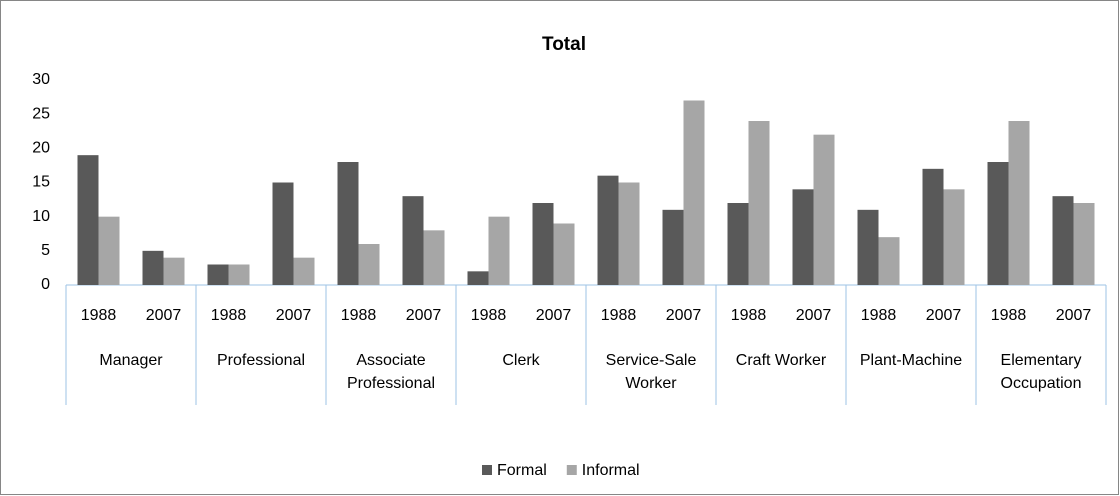  What do you see at coordinates (564, 44) in the screenshot?
I see `chart-title: Total` at bounding box center [564, 44].